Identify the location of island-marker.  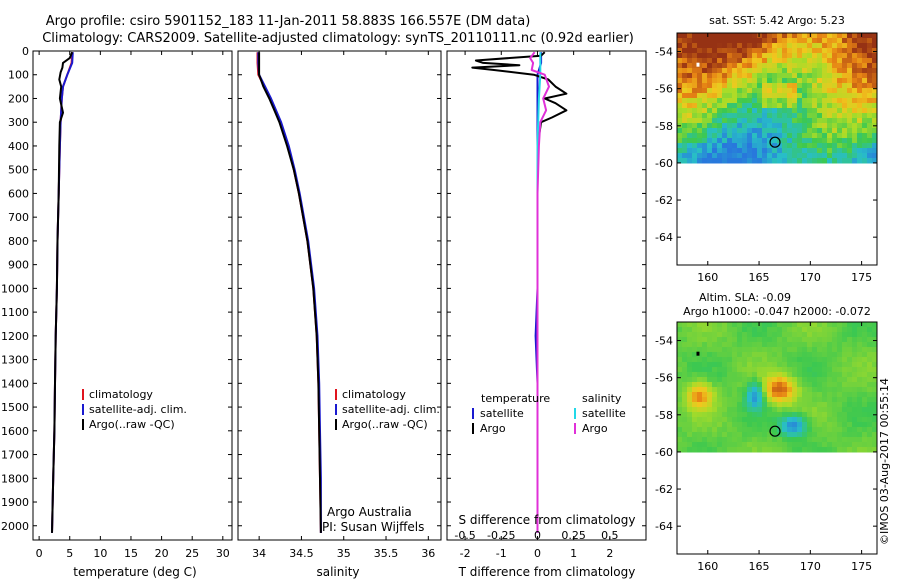
(698, 353).